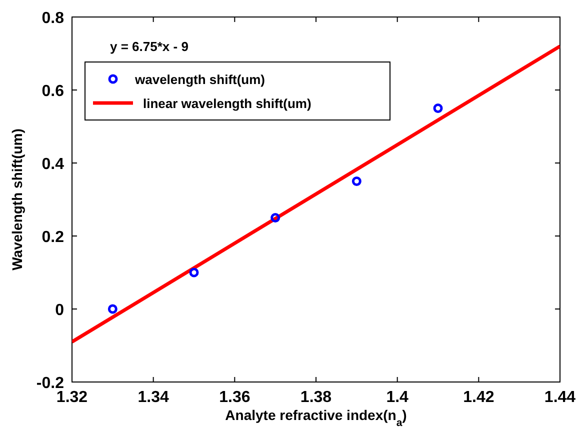  Describe the element at coordinates (397, 397) in the screenshot. I see `x-tick-label: 1.4` at that location.